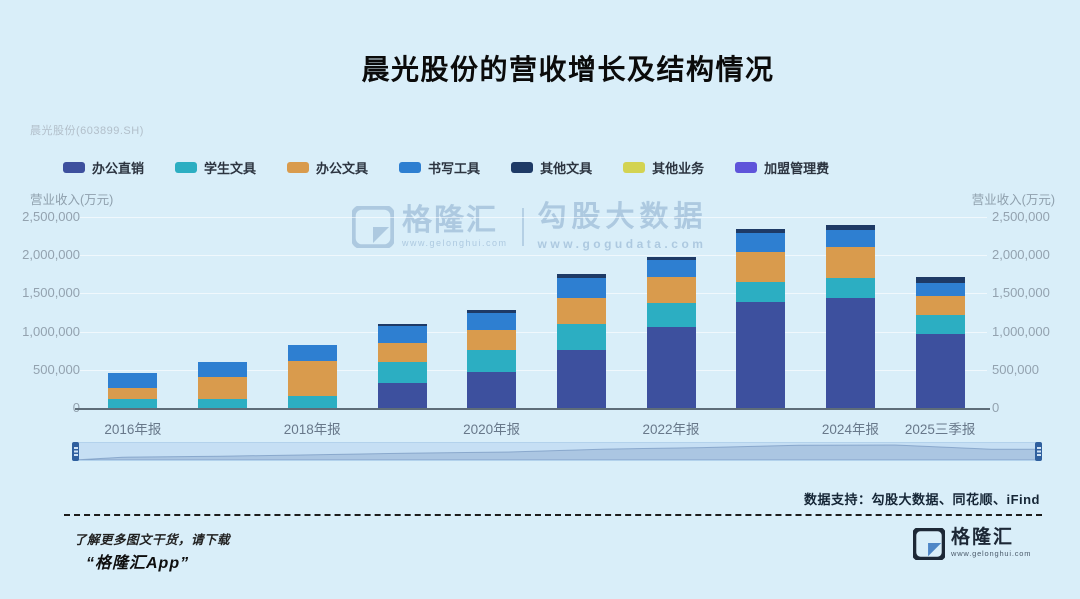  Describe the element at coordinates (312, 429) in the screenshot. I see `x-axis-tick-label: 2018年报` at that location.